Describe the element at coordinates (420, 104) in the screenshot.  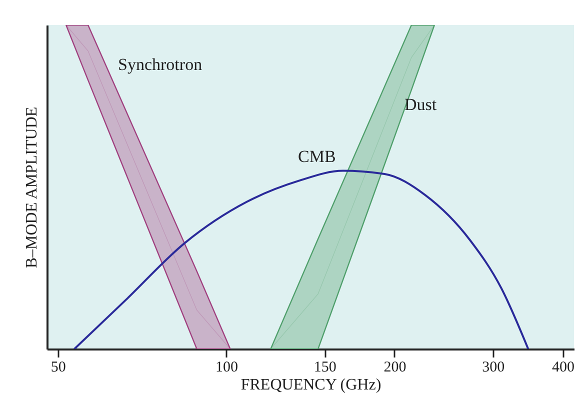
I see `series-label: Dust` at that location.